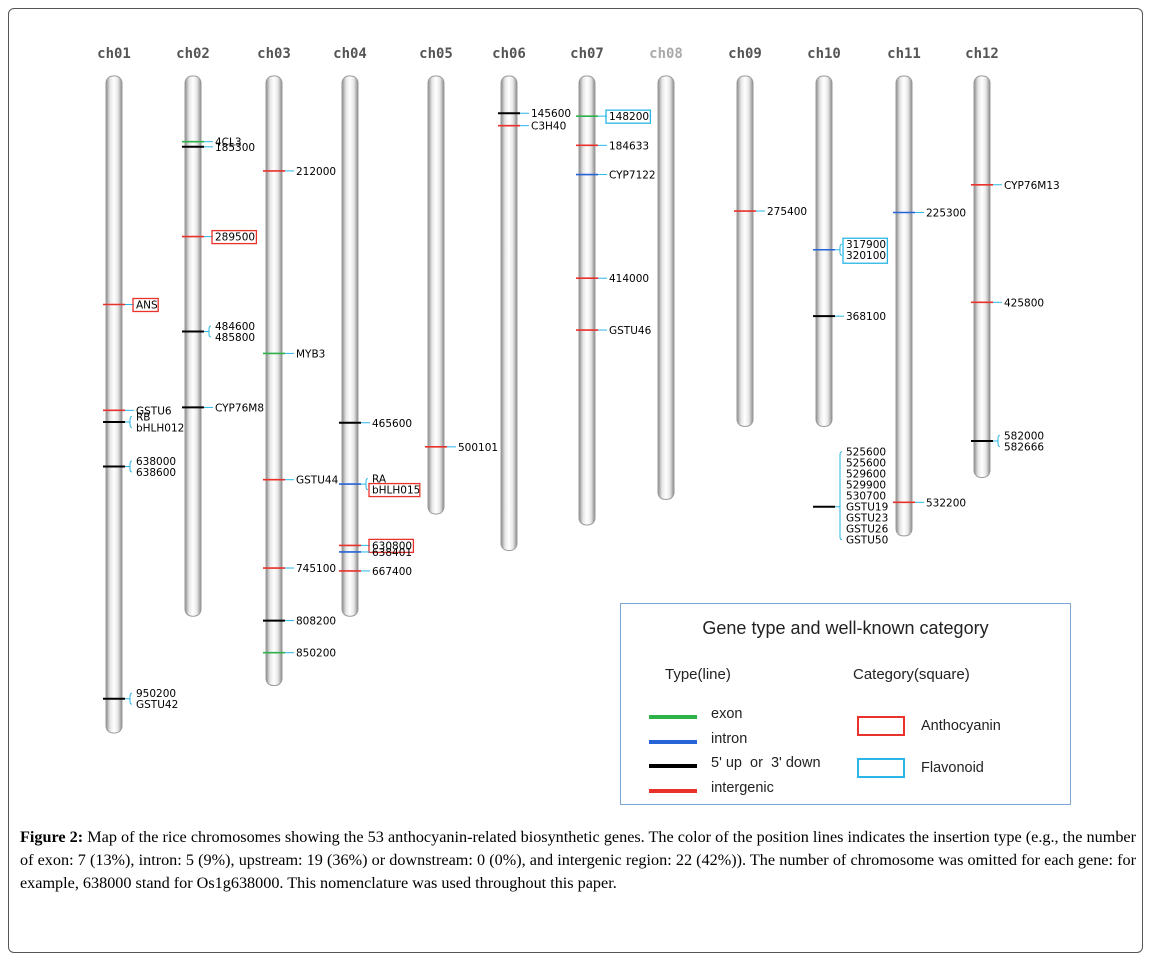  What do you see at coordinates (767, 236) in the screenshot?
I see `chromosome-ch09: ch09 275400` at bounding box center [767, 236].